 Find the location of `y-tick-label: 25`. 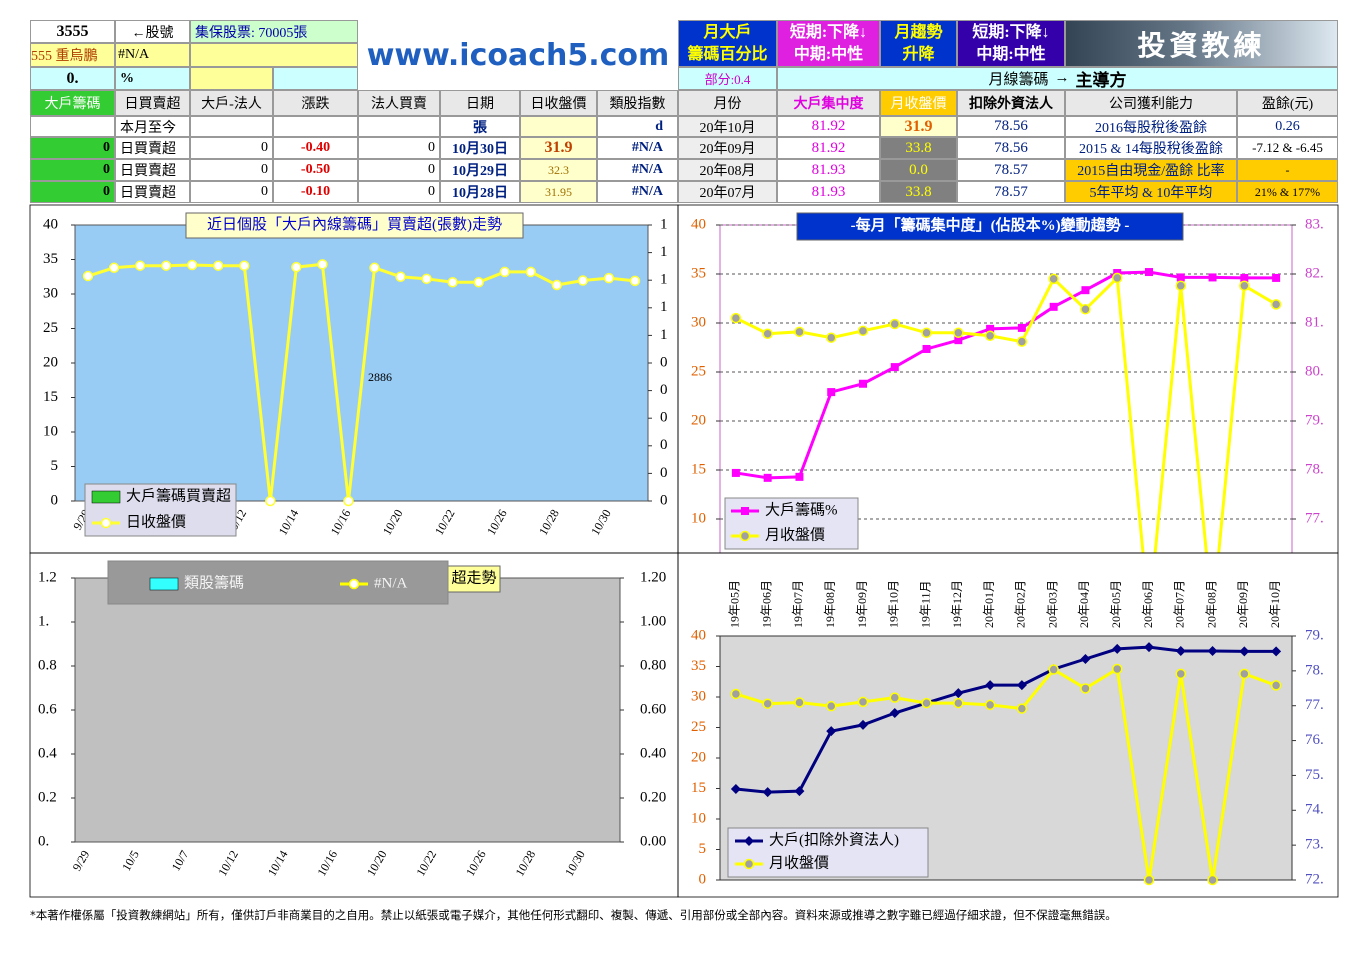

y-tick-label: 25 is located at coordinates (698, 371).